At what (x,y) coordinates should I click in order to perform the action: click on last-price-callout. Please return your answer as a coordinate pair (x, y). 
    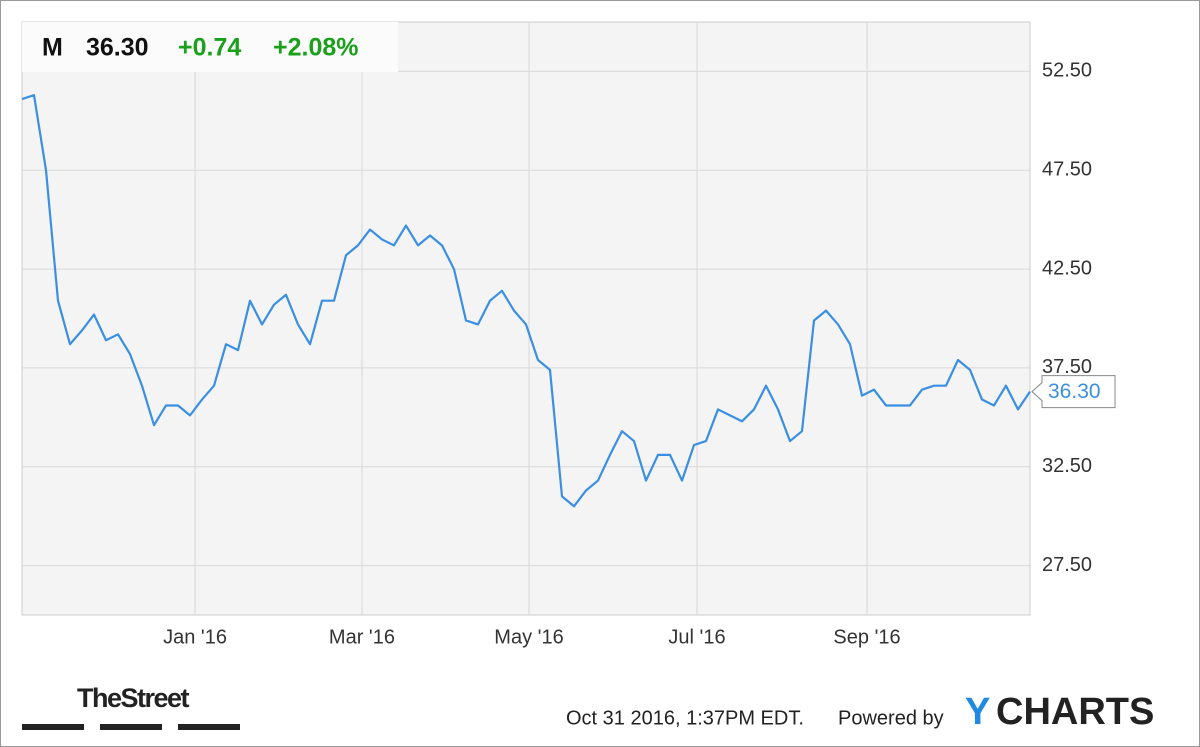
    Looking at the image, I should click on (1073, 392).